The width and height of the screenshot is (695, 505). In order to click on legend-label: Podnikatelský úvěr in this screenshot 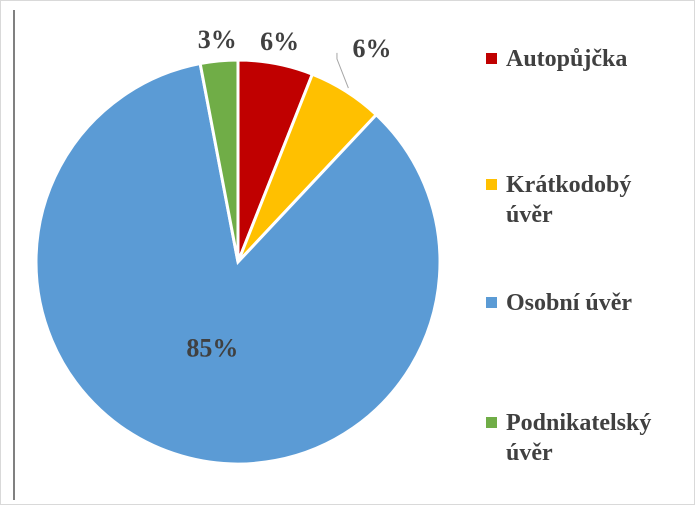, I will do `click(579, 438)`.